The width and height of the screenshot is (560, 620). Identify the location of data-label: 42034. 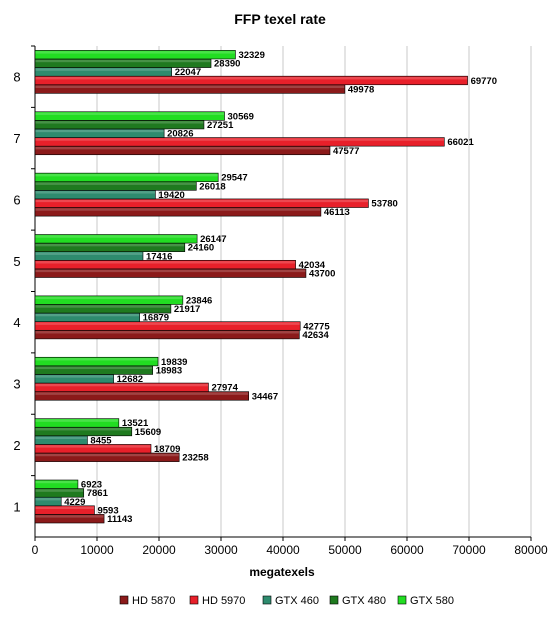
(312, 265).